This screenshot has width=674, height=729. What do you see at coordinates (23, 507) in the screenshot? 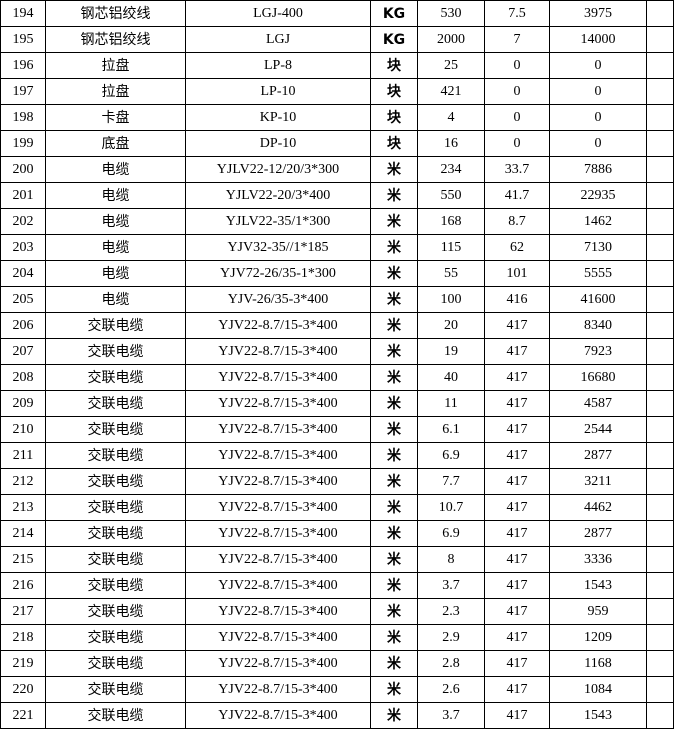
I see `cell-id: 213` at bounding box center [23, 507].